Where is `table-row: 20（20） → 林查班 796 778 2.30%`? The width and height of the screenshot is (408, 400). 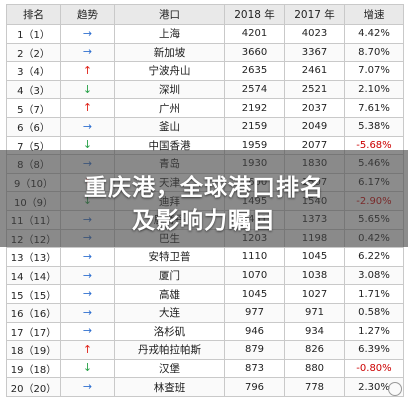 table-row: 20（20） → 林查班 796 778 2.30% is located at coordinates (205, 387).